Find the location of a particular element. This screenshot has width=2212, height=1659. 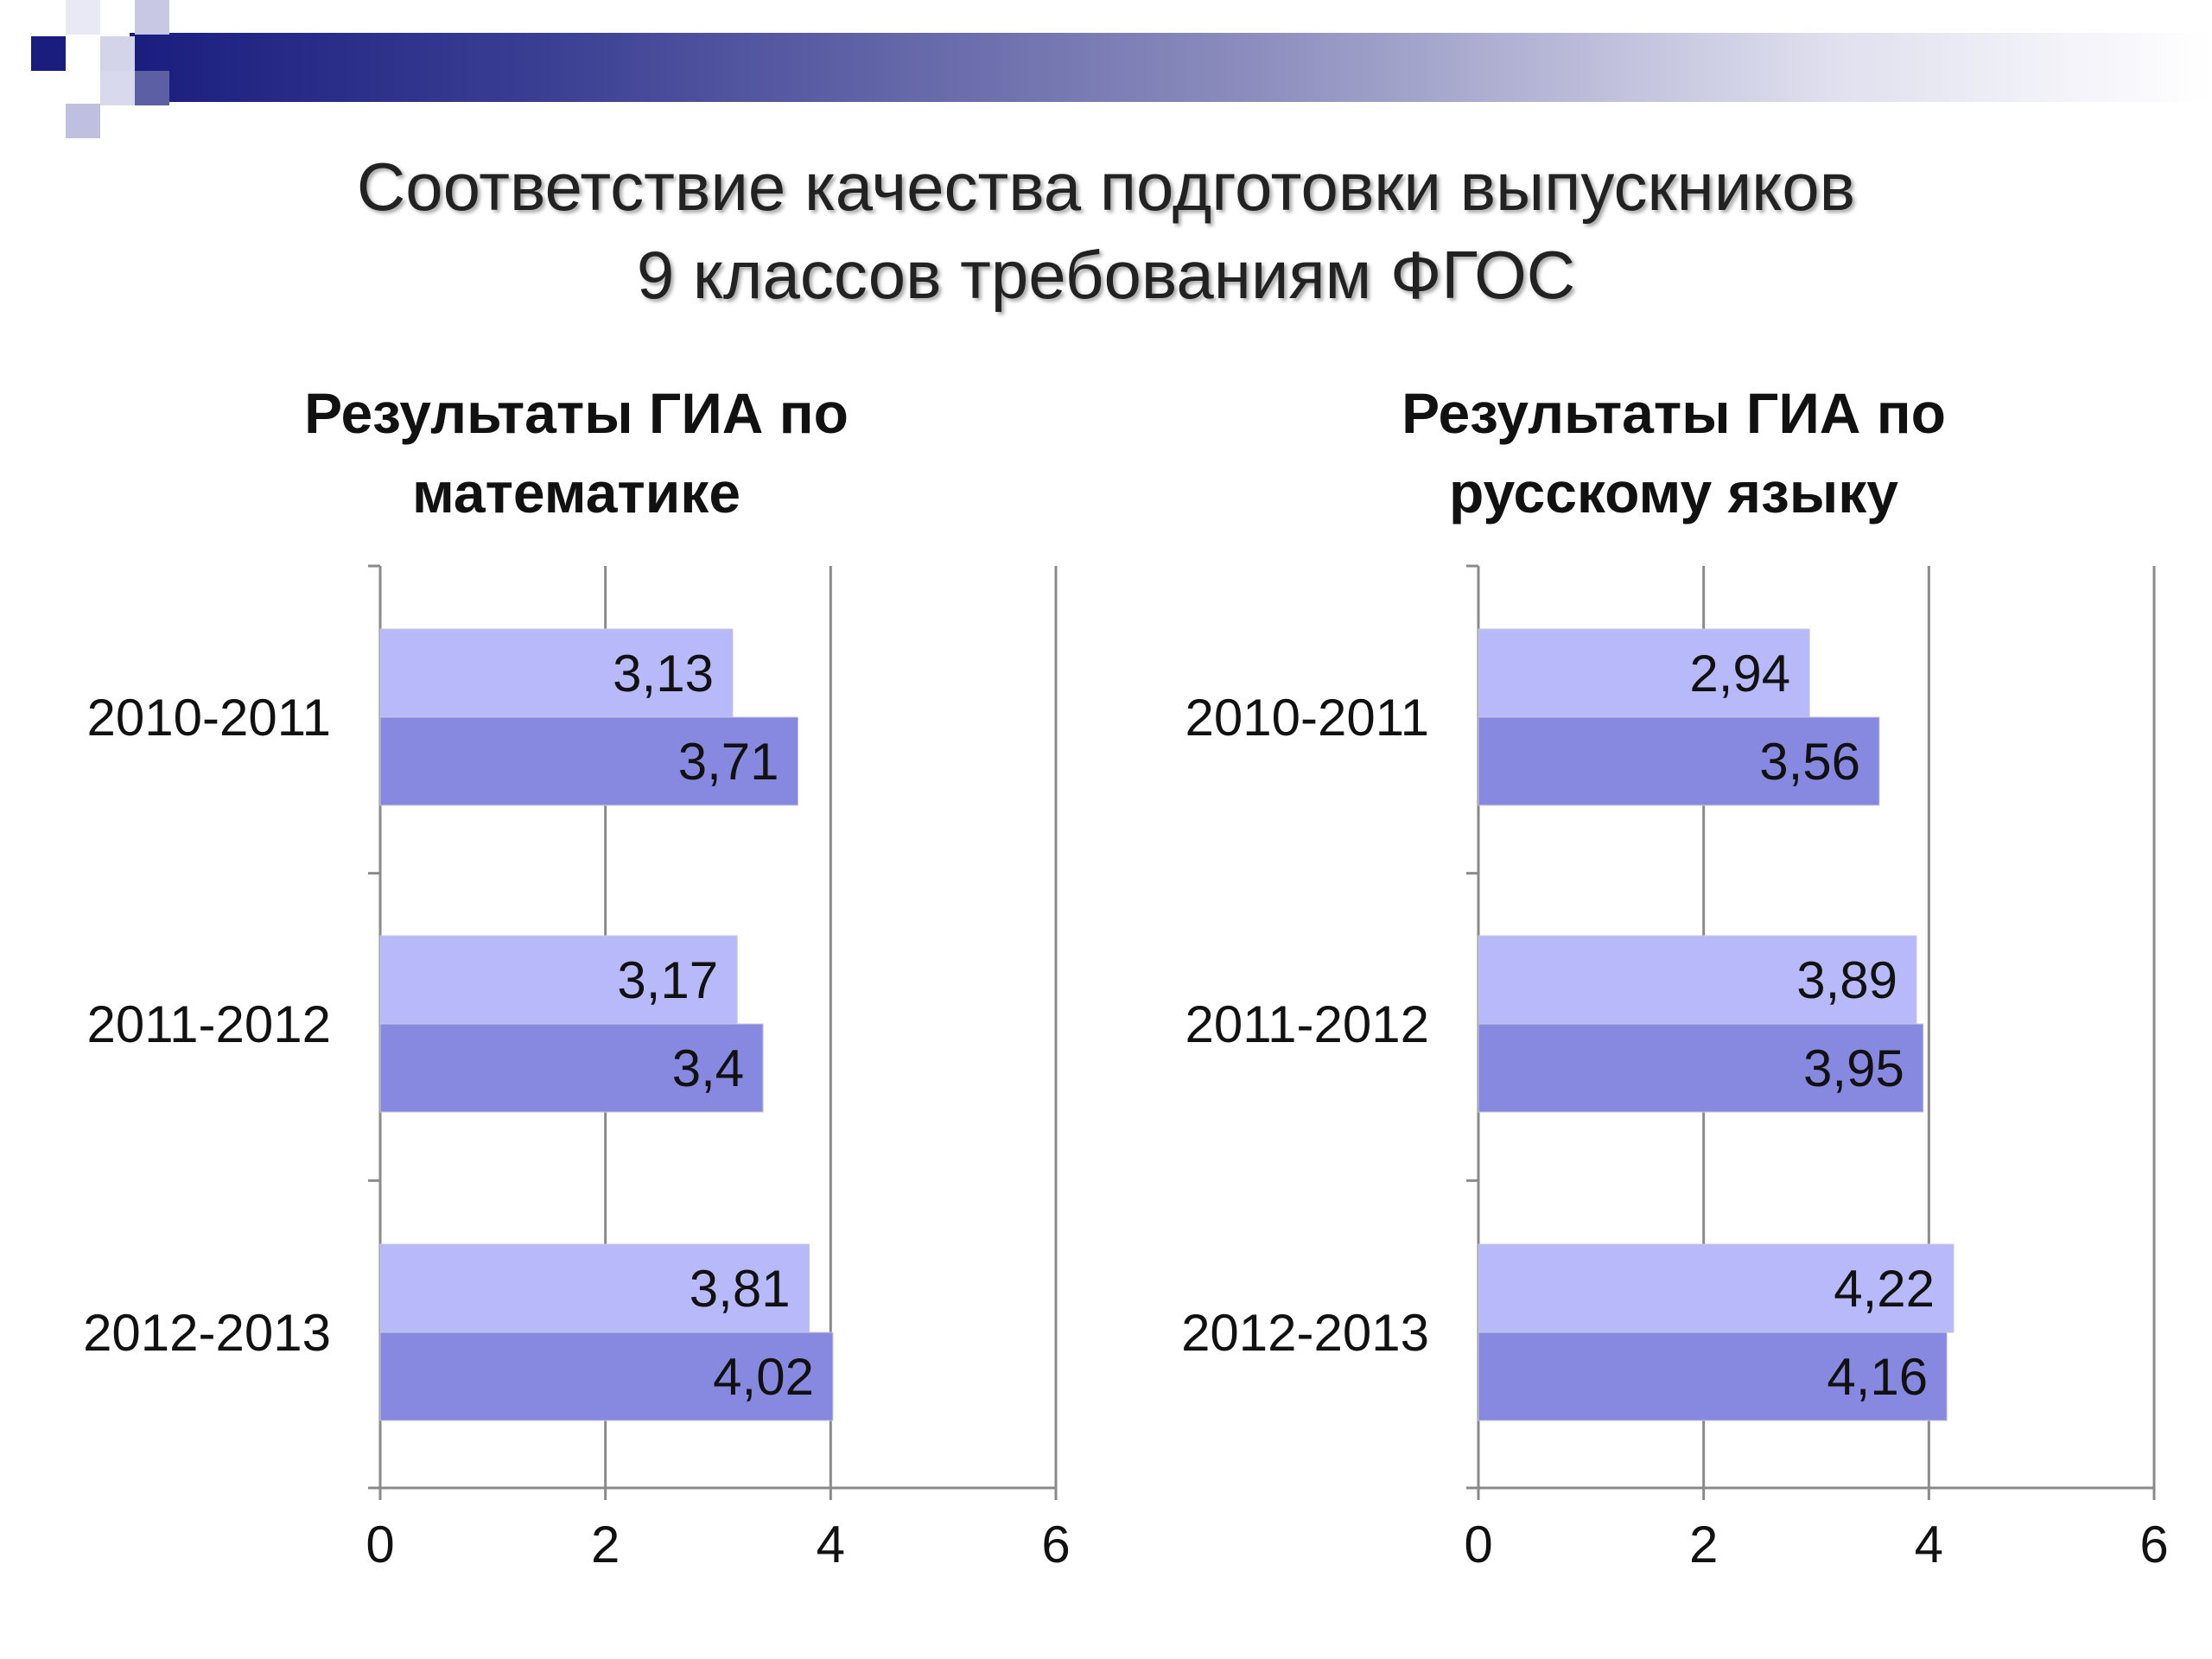

math-x-tick-label: 2 is located at coordinates (605, 1544).